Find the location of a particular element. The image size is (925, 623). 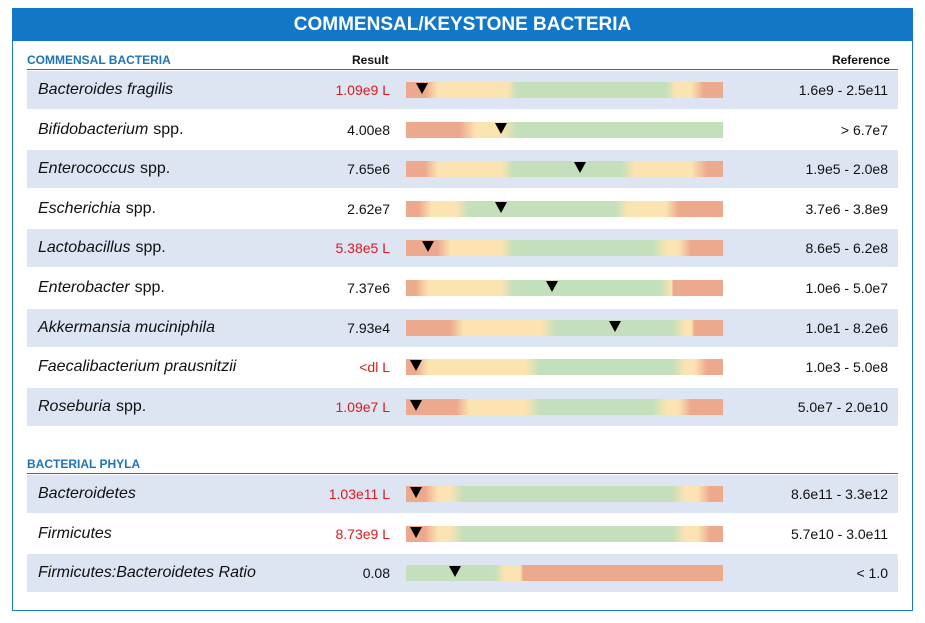

reference-range: > 6.7e7 is located at coordinates (864, 129).